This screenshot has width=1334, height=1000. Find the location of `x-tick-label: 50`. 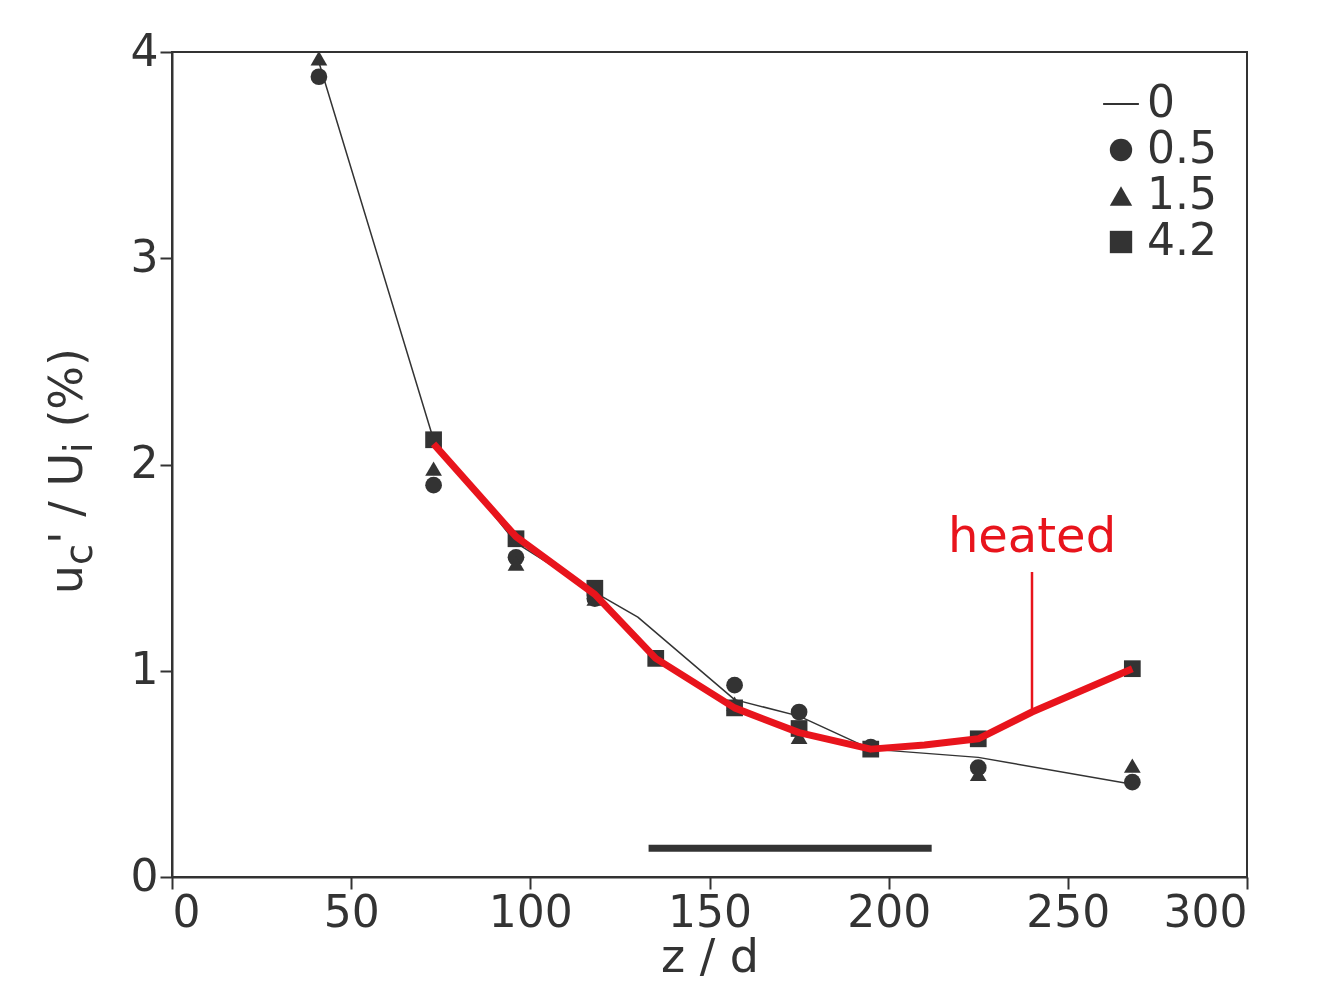

x-tick-label: 50 is located at coordinates (351, 911).